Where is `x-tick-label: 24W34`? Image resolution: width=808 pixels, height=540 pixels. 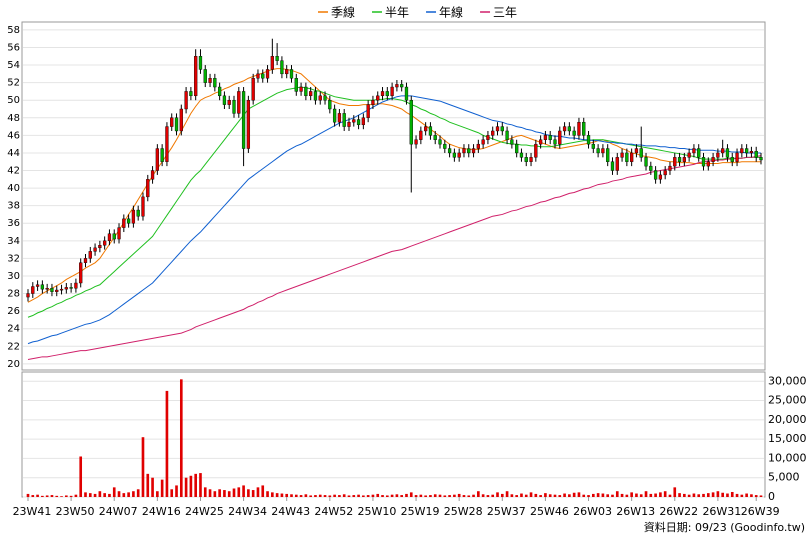
x-tick-label: 24W34 is located at coordinates (247, 511).